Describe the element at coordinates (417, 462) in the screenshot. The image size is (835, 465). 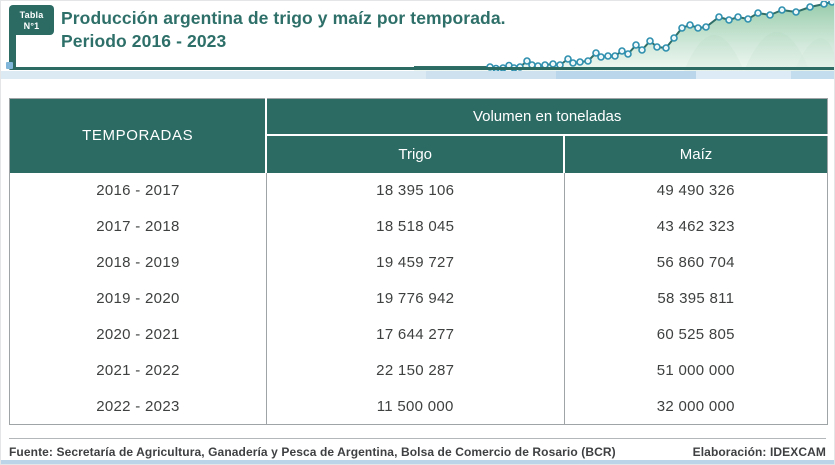
I see `bottom-accent-bar` at that location.